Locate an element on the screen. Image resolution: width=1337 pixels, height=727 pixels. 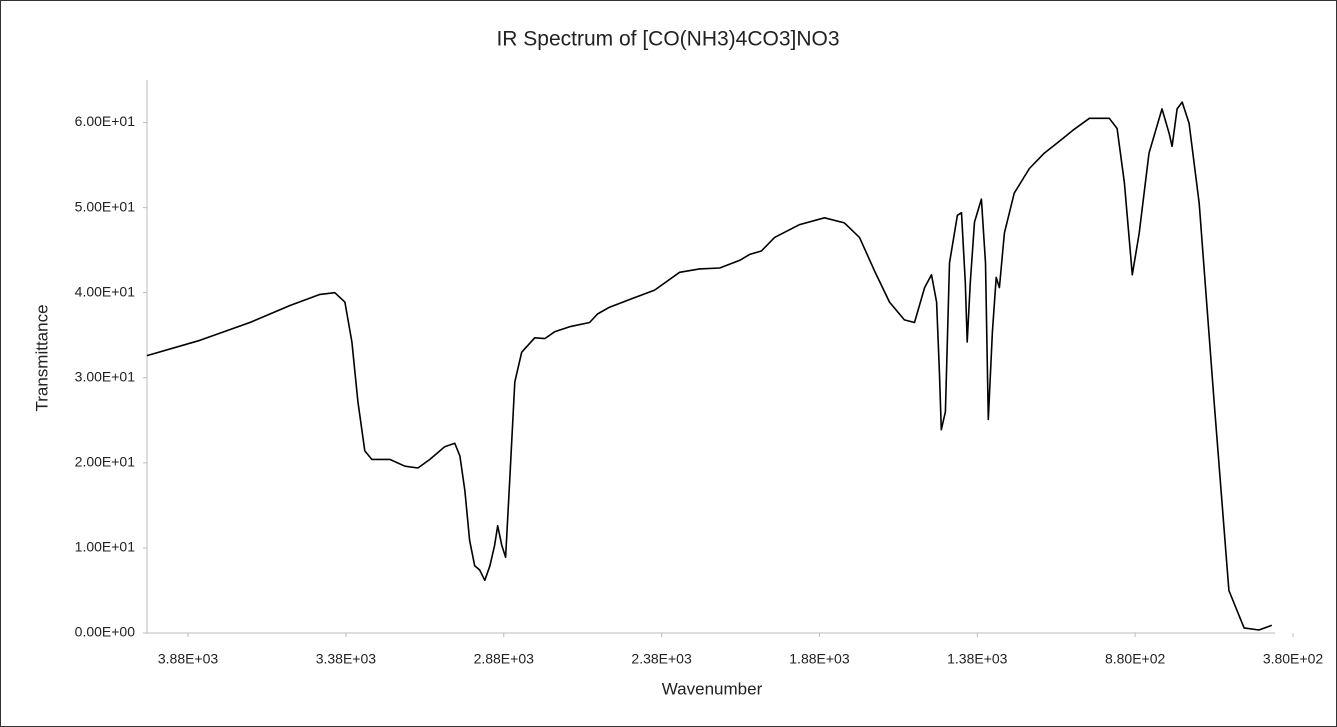
y-tick-label: 4.00E+01 is located at coordinates (105, 291).